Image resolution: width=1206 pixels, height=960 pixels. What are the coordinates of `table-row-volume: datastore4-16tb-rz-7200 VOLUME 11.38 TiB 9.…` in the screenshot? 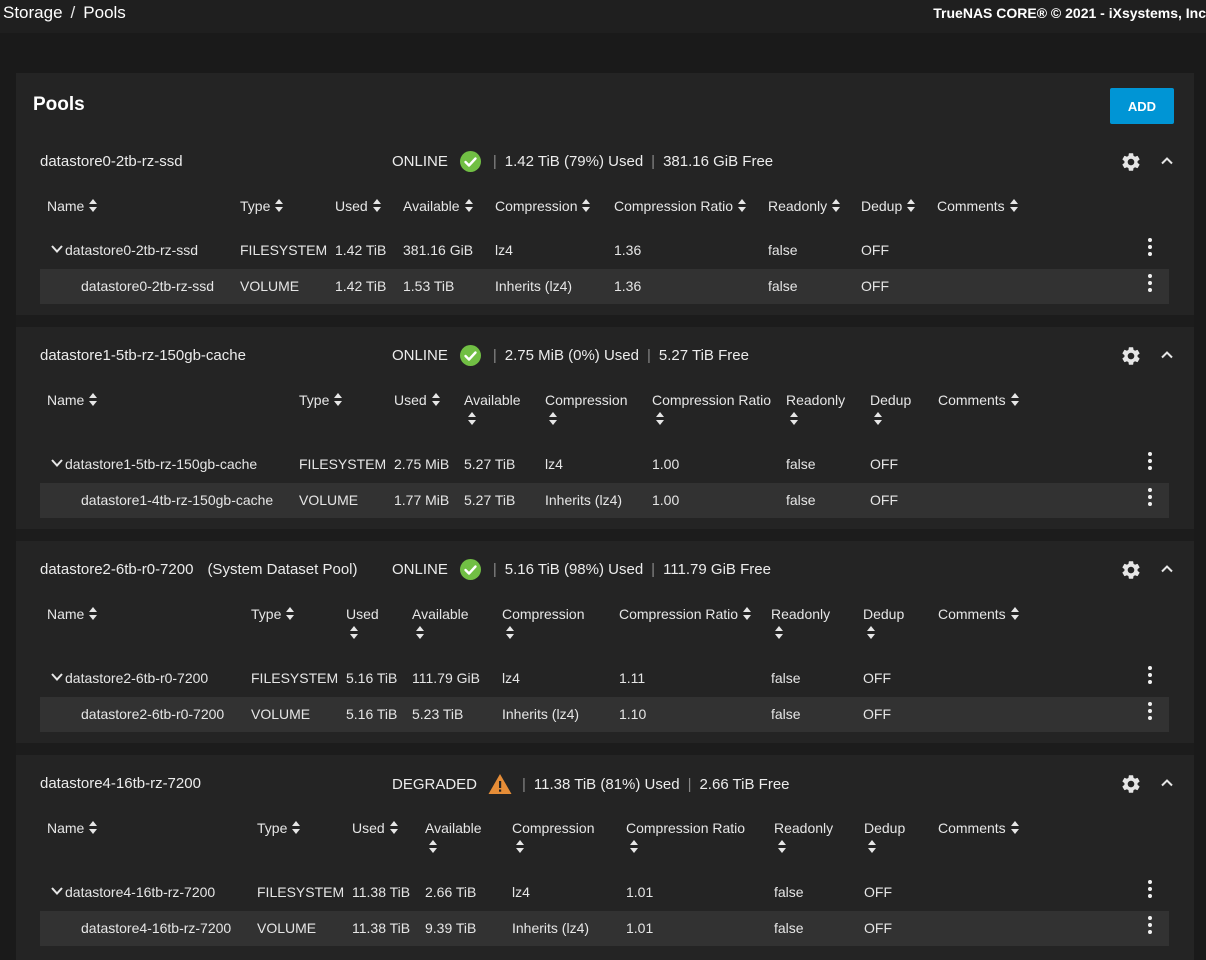 It's located at (604, 928).